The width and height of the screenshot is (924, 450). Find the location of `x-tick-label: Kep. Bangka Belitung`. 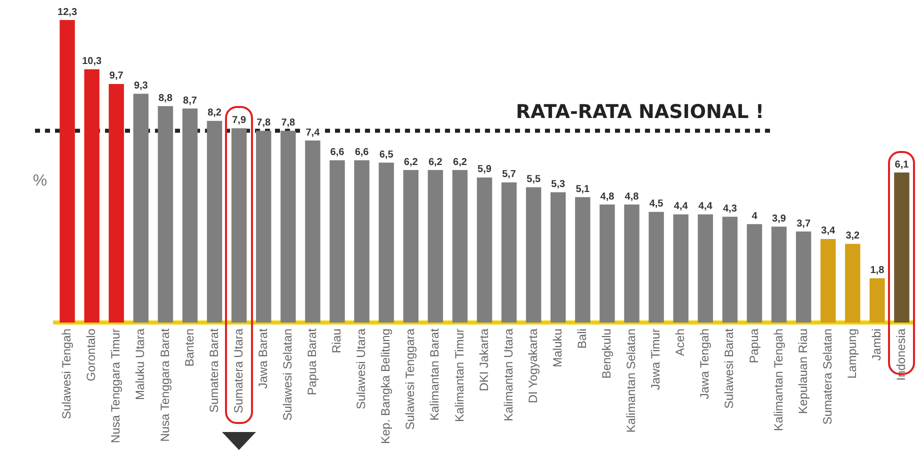

x-tick-label: Kep. Bangka Belitung is located at coordinates (385, 386).